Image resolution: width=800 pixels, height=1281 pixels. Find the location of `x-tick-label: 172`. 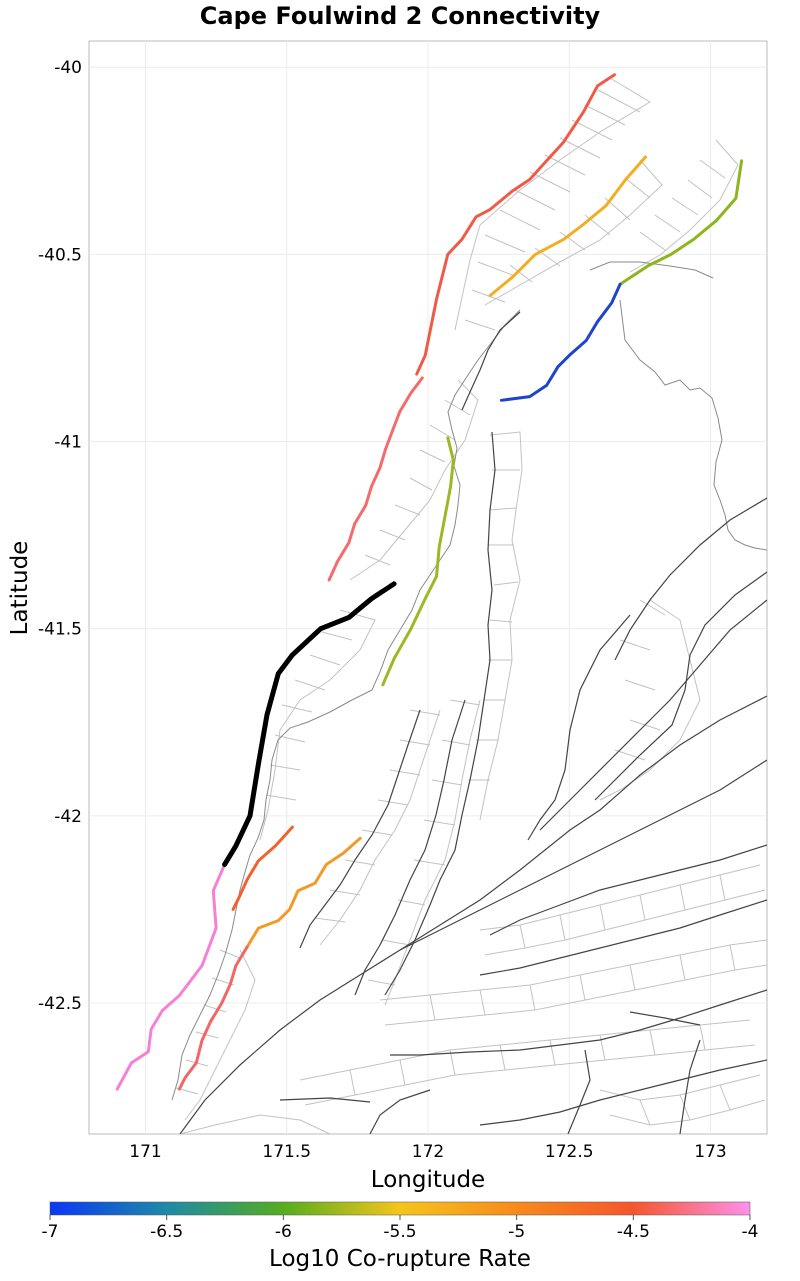

x-tick-label: 172 is located at coordinates (428, 1152).